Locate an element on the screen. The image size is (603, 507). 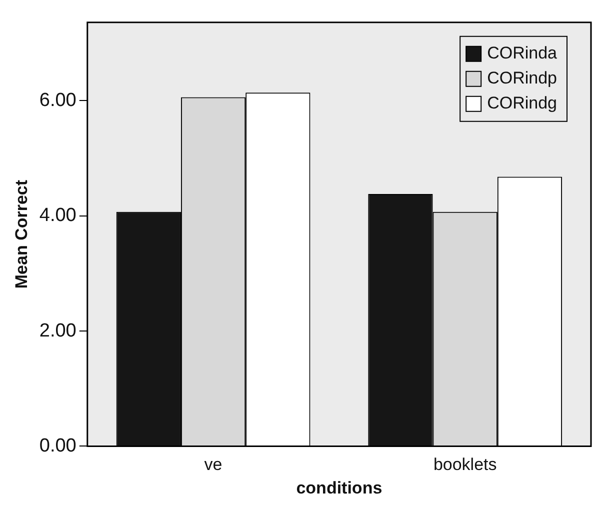
y-tick-label: 0.00 is located at coordinates (57, 445).